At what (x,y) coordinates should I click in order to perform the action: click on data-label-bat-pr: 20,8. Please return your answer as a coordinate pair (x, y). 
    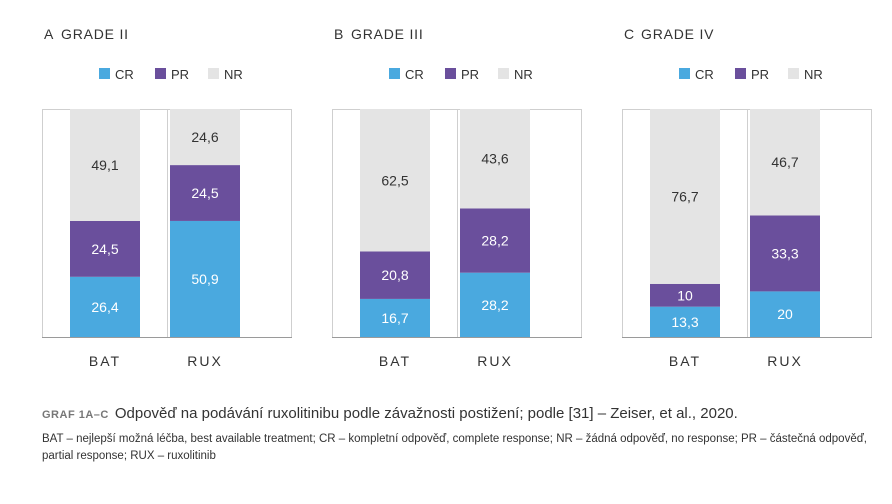
    Looking at the image, I should click on (394, 275).